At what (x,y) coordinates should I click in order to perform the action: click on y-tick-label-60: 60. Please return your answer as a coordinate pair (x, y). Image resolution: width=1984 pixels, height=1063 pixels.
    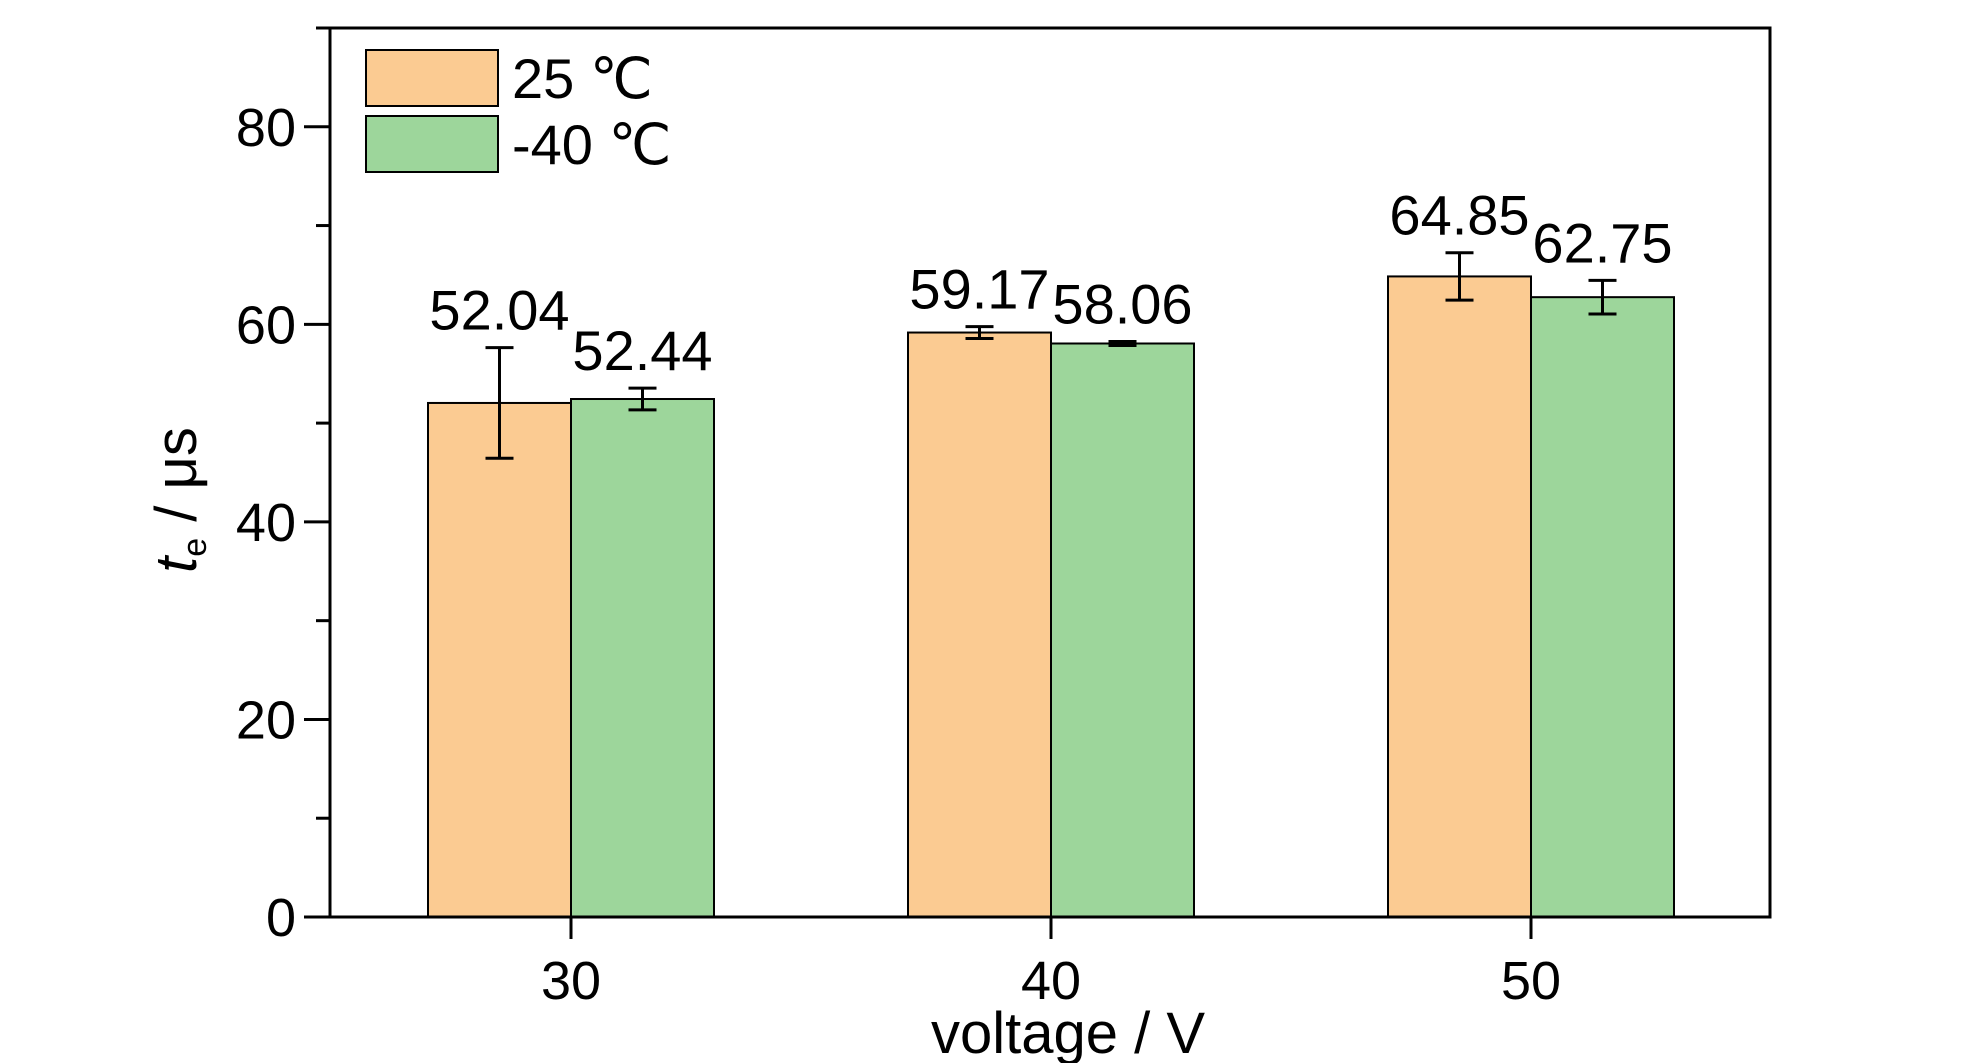
    Looking at the image, I should click on (266, 325).